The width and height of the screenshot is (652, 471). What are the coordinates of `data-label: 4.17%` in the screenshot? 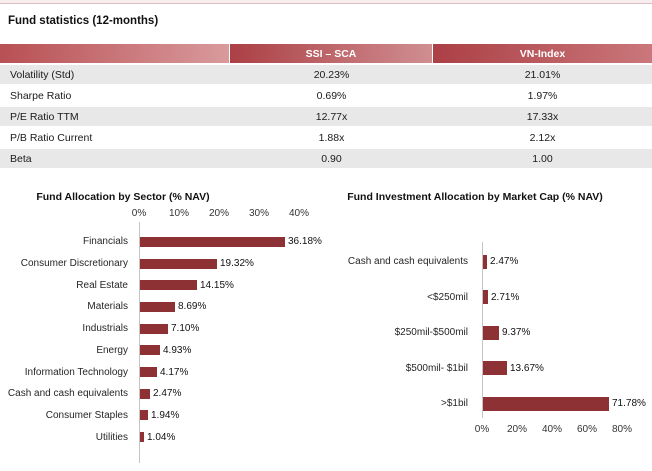 It's located at (174, 372).